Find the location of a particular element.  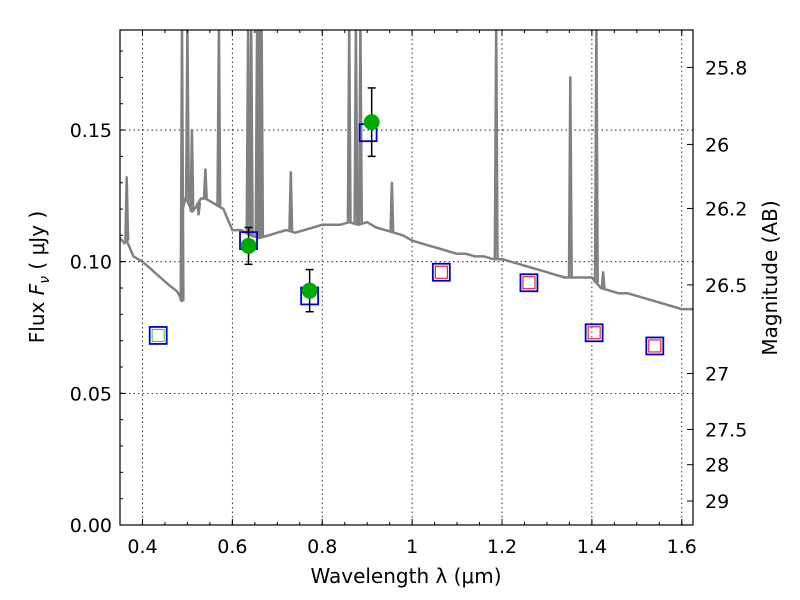

y2-tick-label: 26 is located at coordinates (717, 145).